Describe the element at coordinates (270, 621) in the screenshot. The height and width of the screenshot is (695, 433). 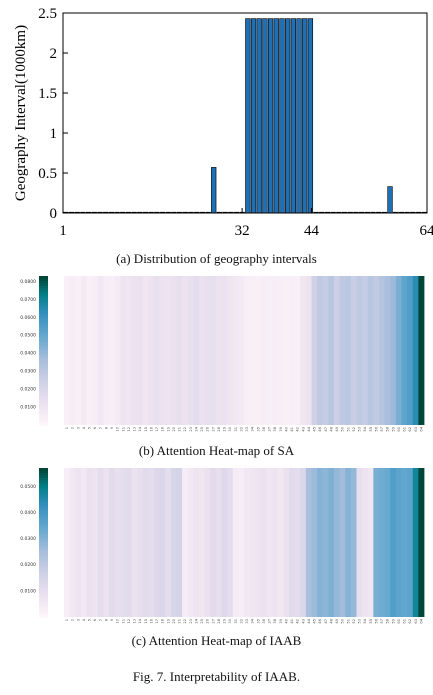
I see `x-tick-label: 37` at that location.